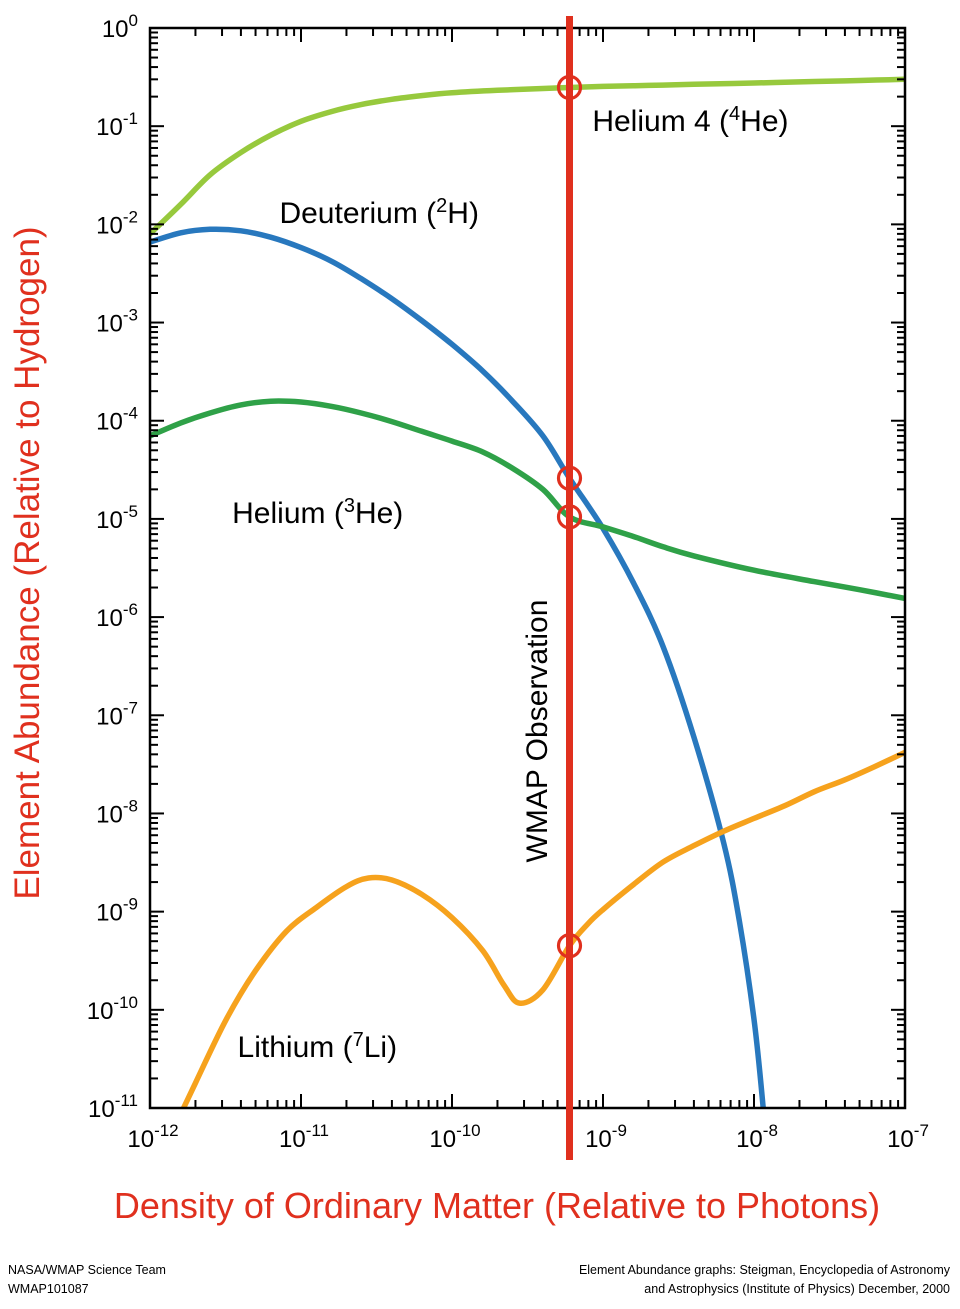 The width and height of the screenshot is (960, 1309). Describe the element at coordinates (358, 1039) in the screenshot. I see `label-superscript: 7` at that location.